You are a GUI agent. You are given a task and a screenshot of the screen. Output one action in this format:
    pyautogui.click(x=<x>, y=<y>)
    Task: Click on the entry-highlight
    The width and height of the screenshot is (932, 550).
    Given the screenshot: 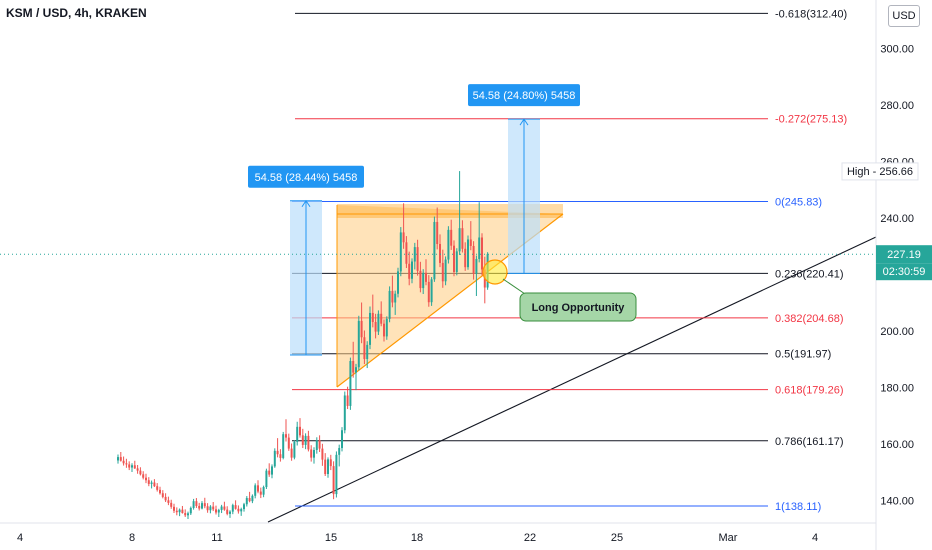 What is the action you would take?
    pyautogui.click(x=495, y=272)
    